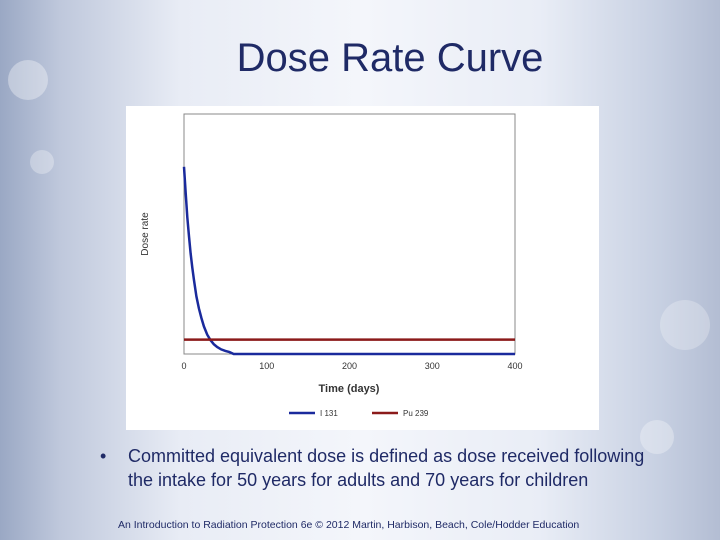 This screenshot has width=720, height=540. What do you see at coordinates (329, 413) in the screenshot?
I see `legend-label: I 131` at bounding box center [329, 413].